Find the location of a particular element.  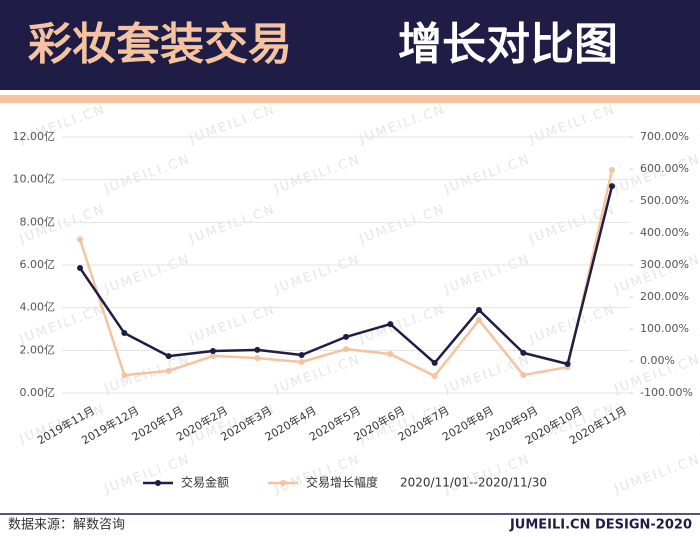

y2-tick-label: 600.00% is located at coordinates (664, 168).